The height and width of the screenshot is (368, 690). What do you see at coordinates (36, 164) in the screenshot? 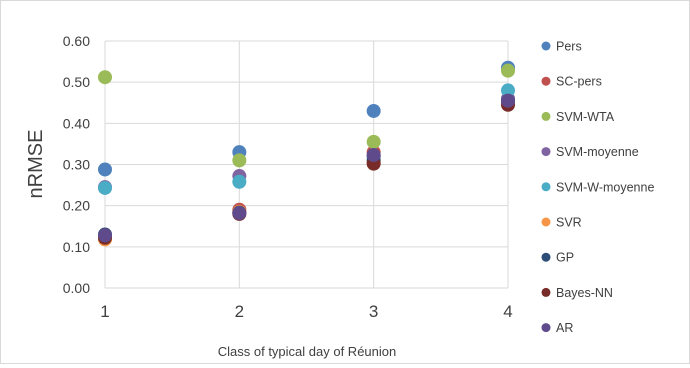
I see `y-axis-title: nRMSE` at bounding box center [36, 164].